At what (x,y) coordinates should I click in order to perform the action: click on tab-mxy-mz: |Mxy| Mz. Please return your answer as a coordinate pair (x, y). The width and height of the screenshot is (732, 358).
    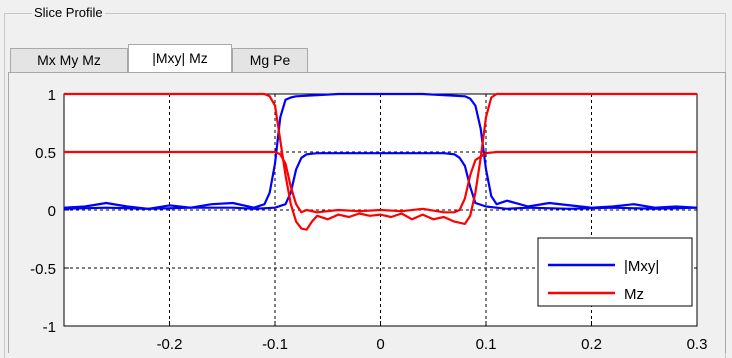
    Looking at the image, I should click on (180, 58).